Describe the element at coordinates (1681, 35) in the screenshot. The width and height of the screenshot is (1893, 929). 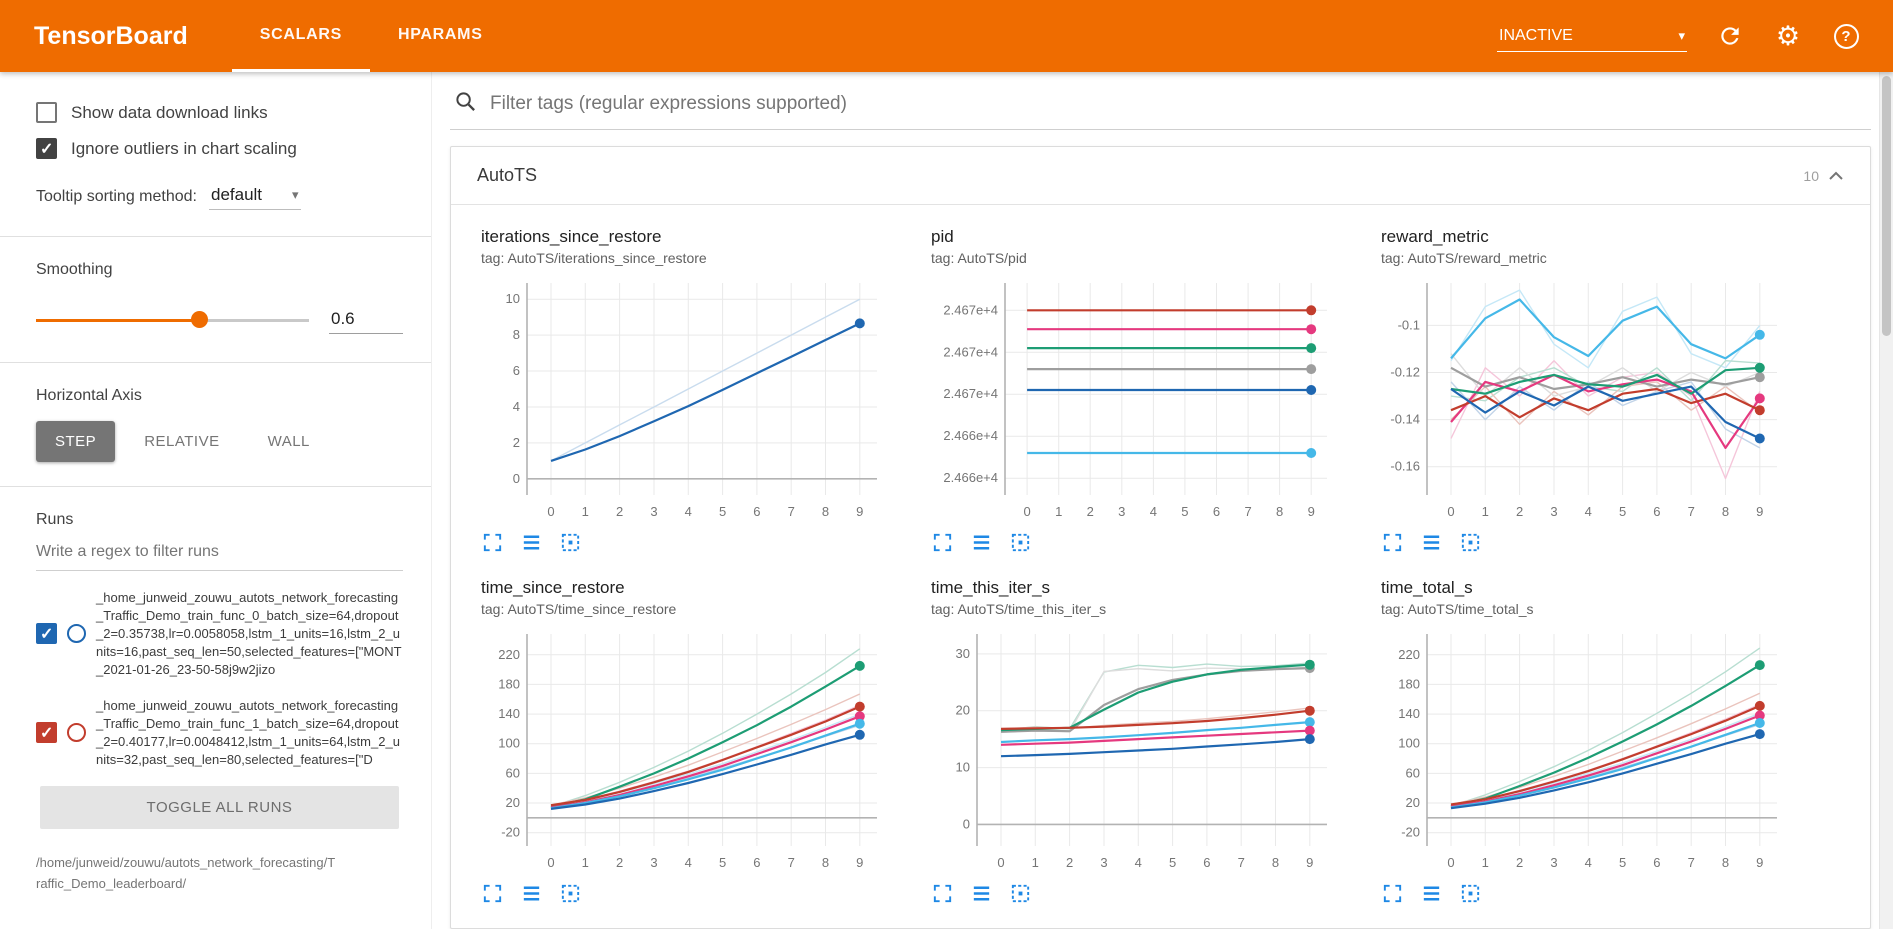
I see `chevron-down-icon: ▾` at that location.